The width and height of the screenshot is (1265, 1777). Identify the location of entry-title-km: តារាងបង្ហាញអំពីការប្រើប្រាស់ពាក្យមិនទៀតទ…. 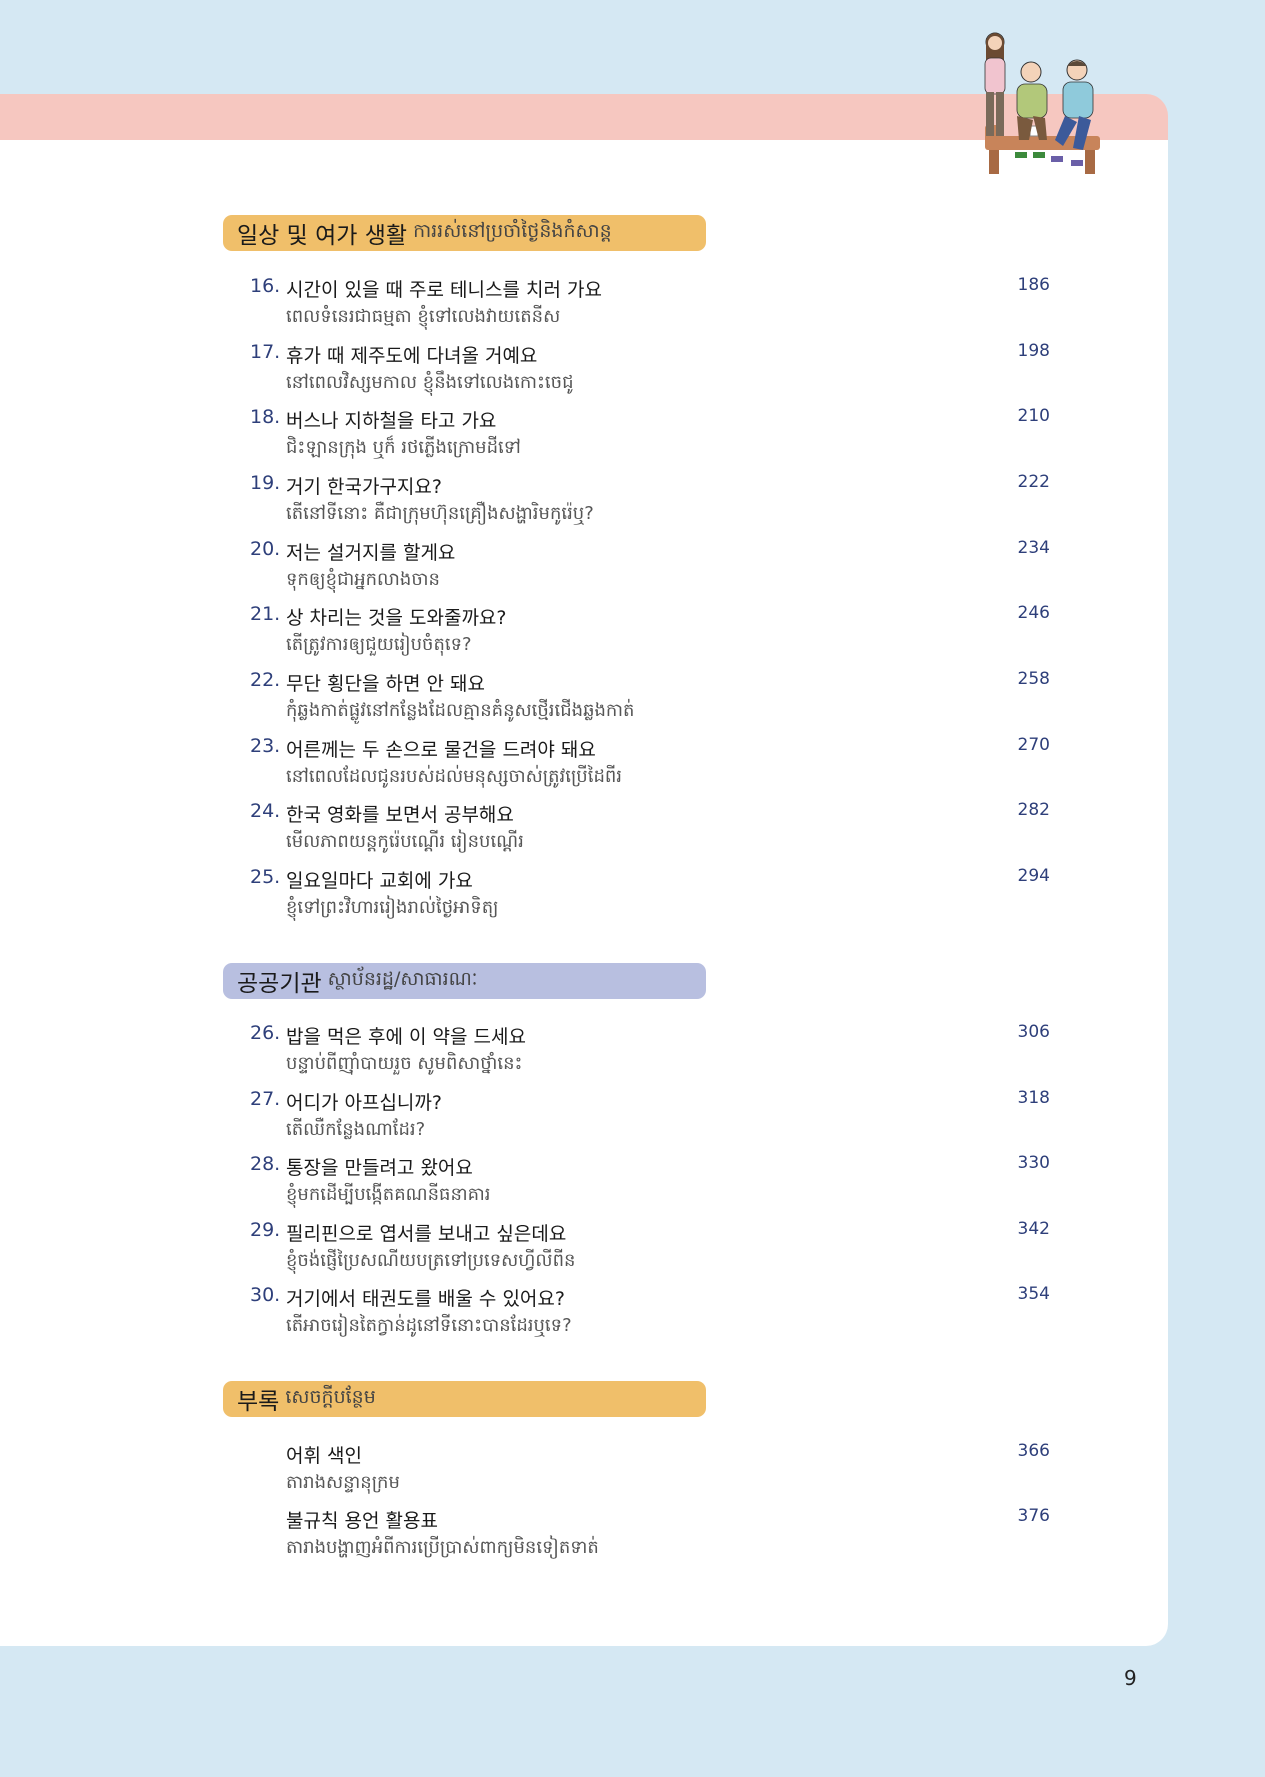
(442, 1547).